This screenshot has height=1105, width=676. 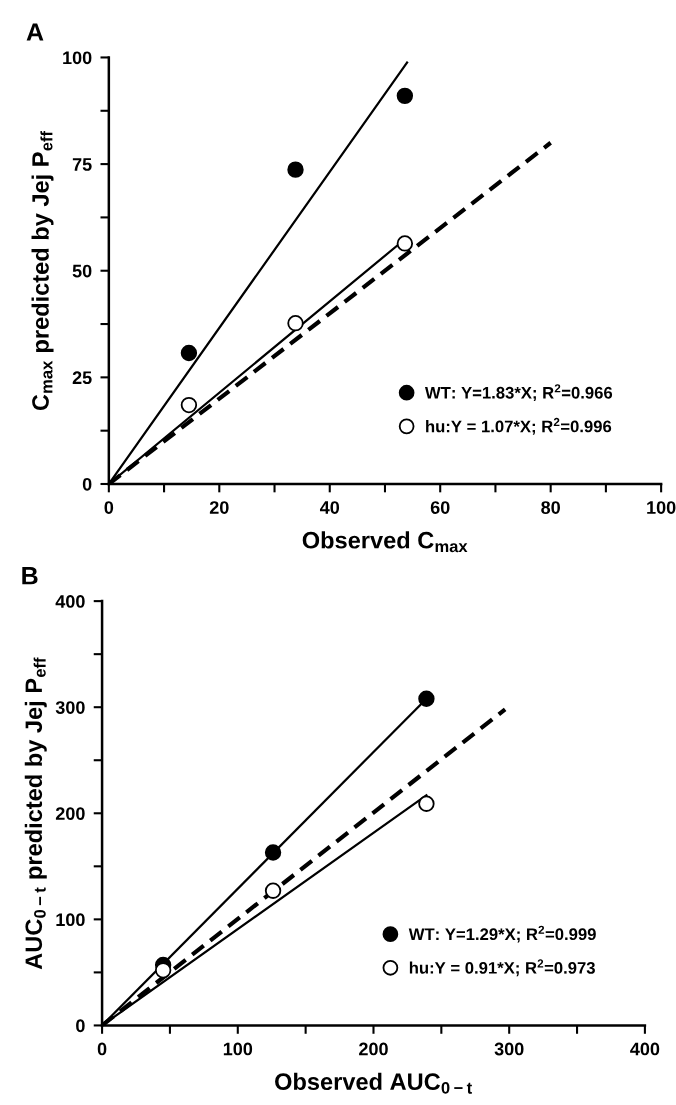 I want to click on y-tick-label: 400, so click(x=70, y=601).